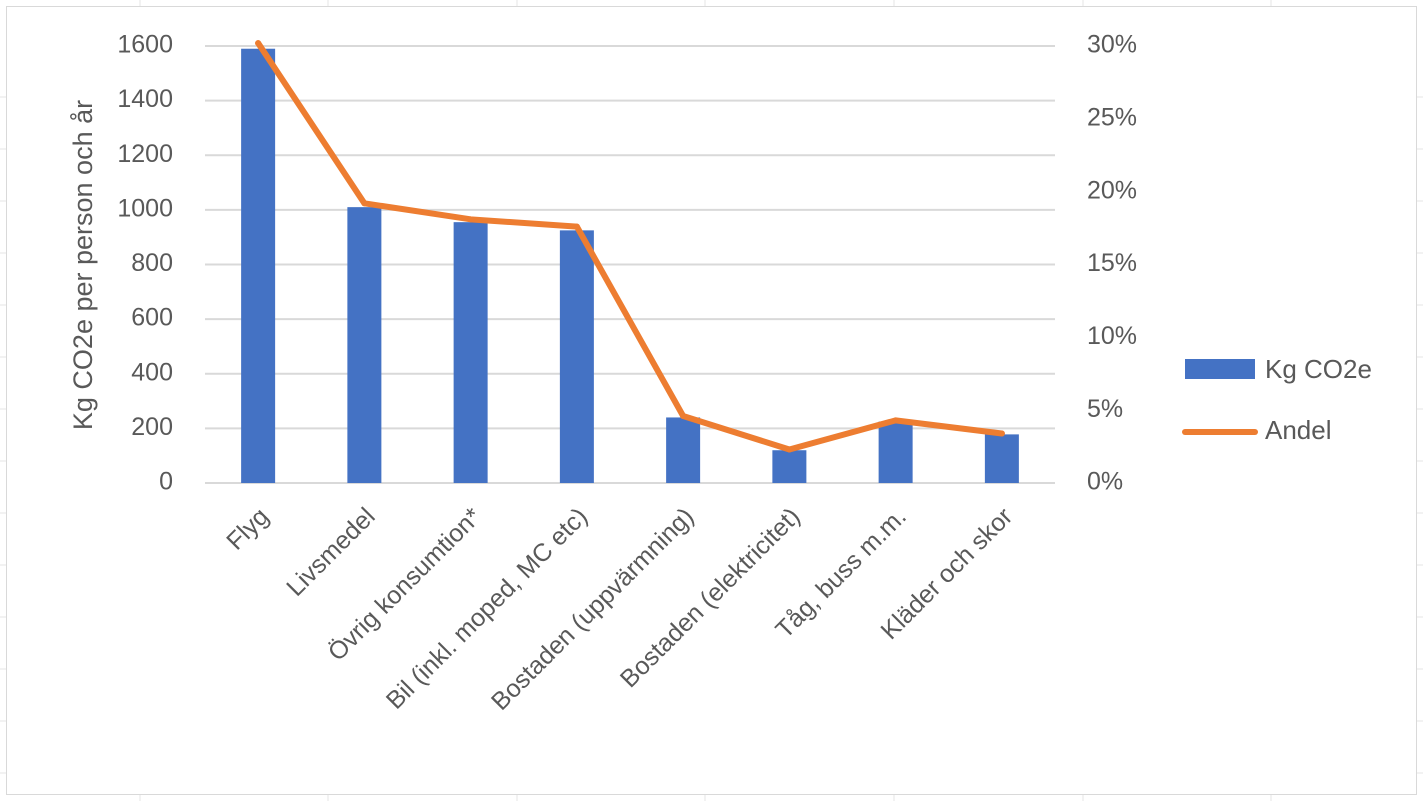 The height and width of the screenshot is (801, 1423). Describe the element at coordinates (145, 99) in the screenshot. I see `y-tick-label: 1400` at that location.